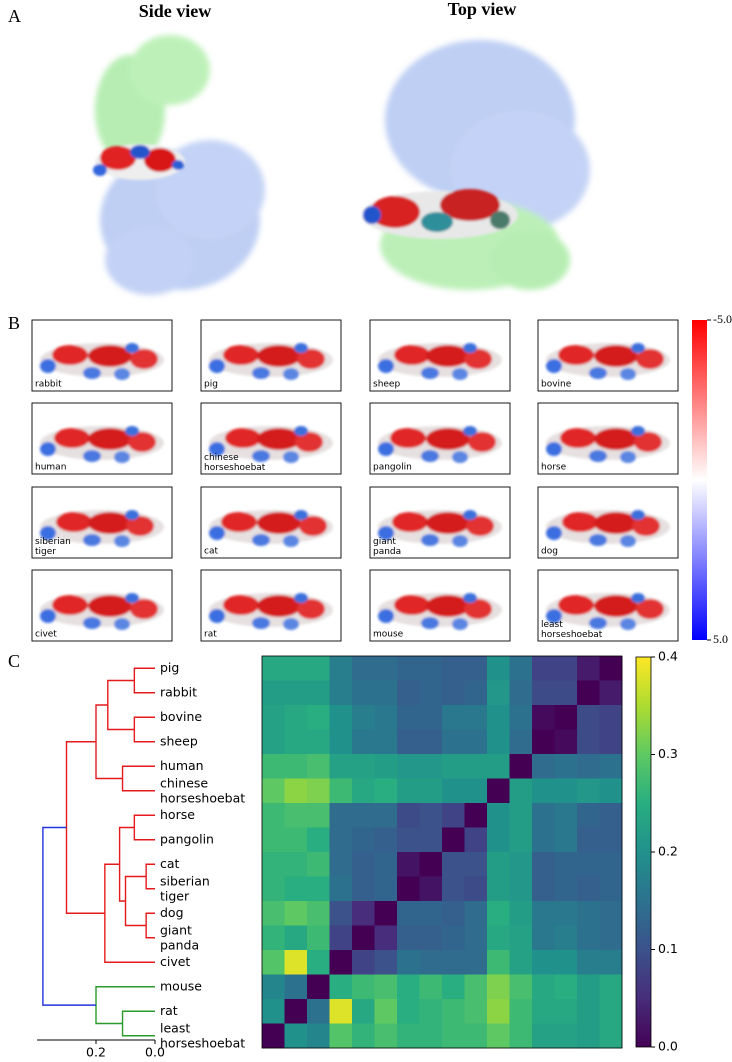 The image size is (732, 1062). I want to click on species-label: rat, so click(210, 635).